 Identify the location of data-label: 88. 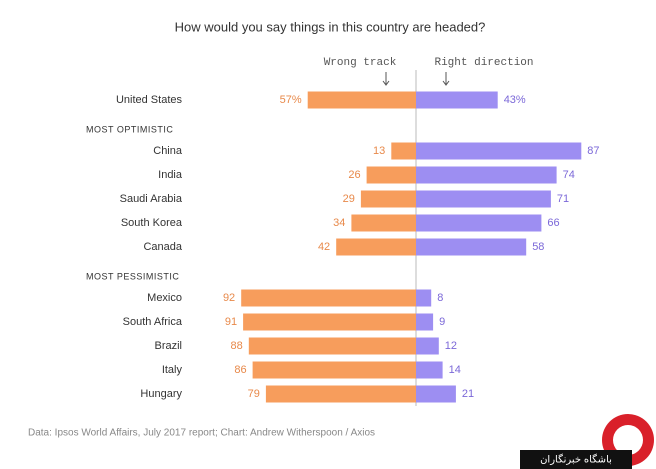
(237, 346).